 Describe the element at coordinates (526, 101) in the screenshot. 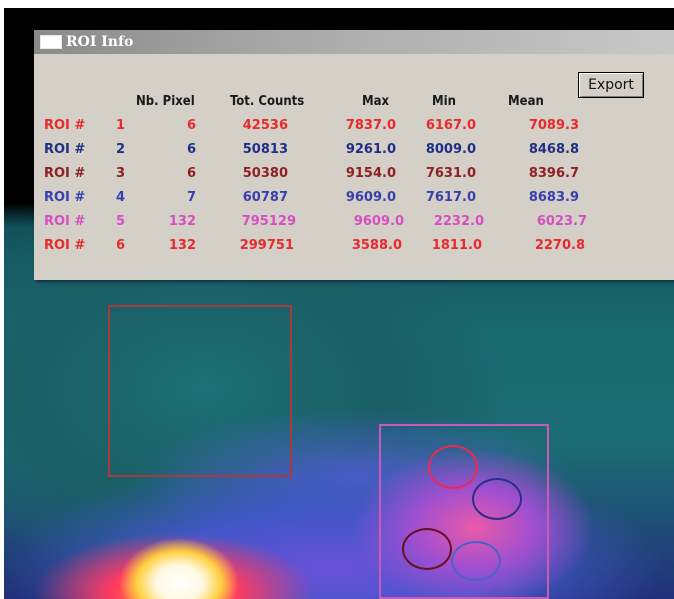

I see `header-mean: Mean` at that location.